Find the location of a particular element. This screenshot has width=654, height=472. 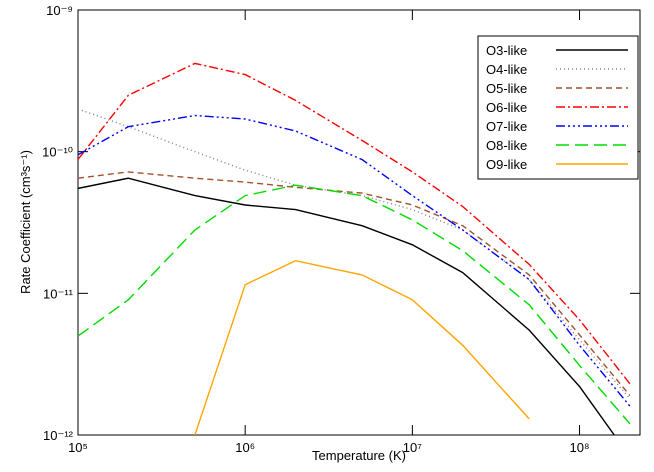

x-axis-label: Temperature (K) is located at coordinates (359, 455).